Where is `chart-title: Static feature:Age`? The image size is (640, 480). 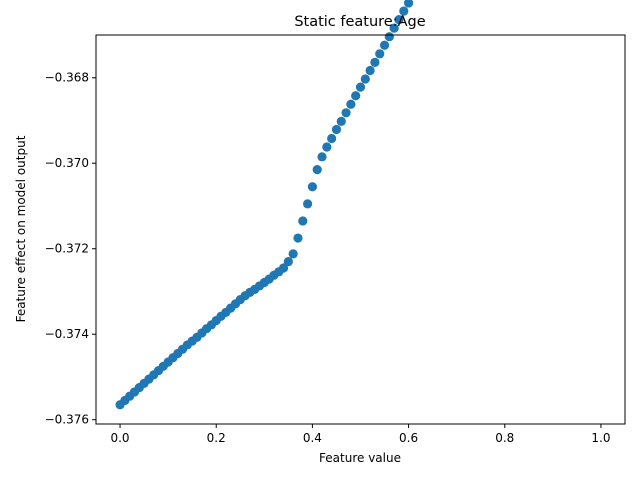
chart-title: Static feature:Age is located at coordinates (359, 22).